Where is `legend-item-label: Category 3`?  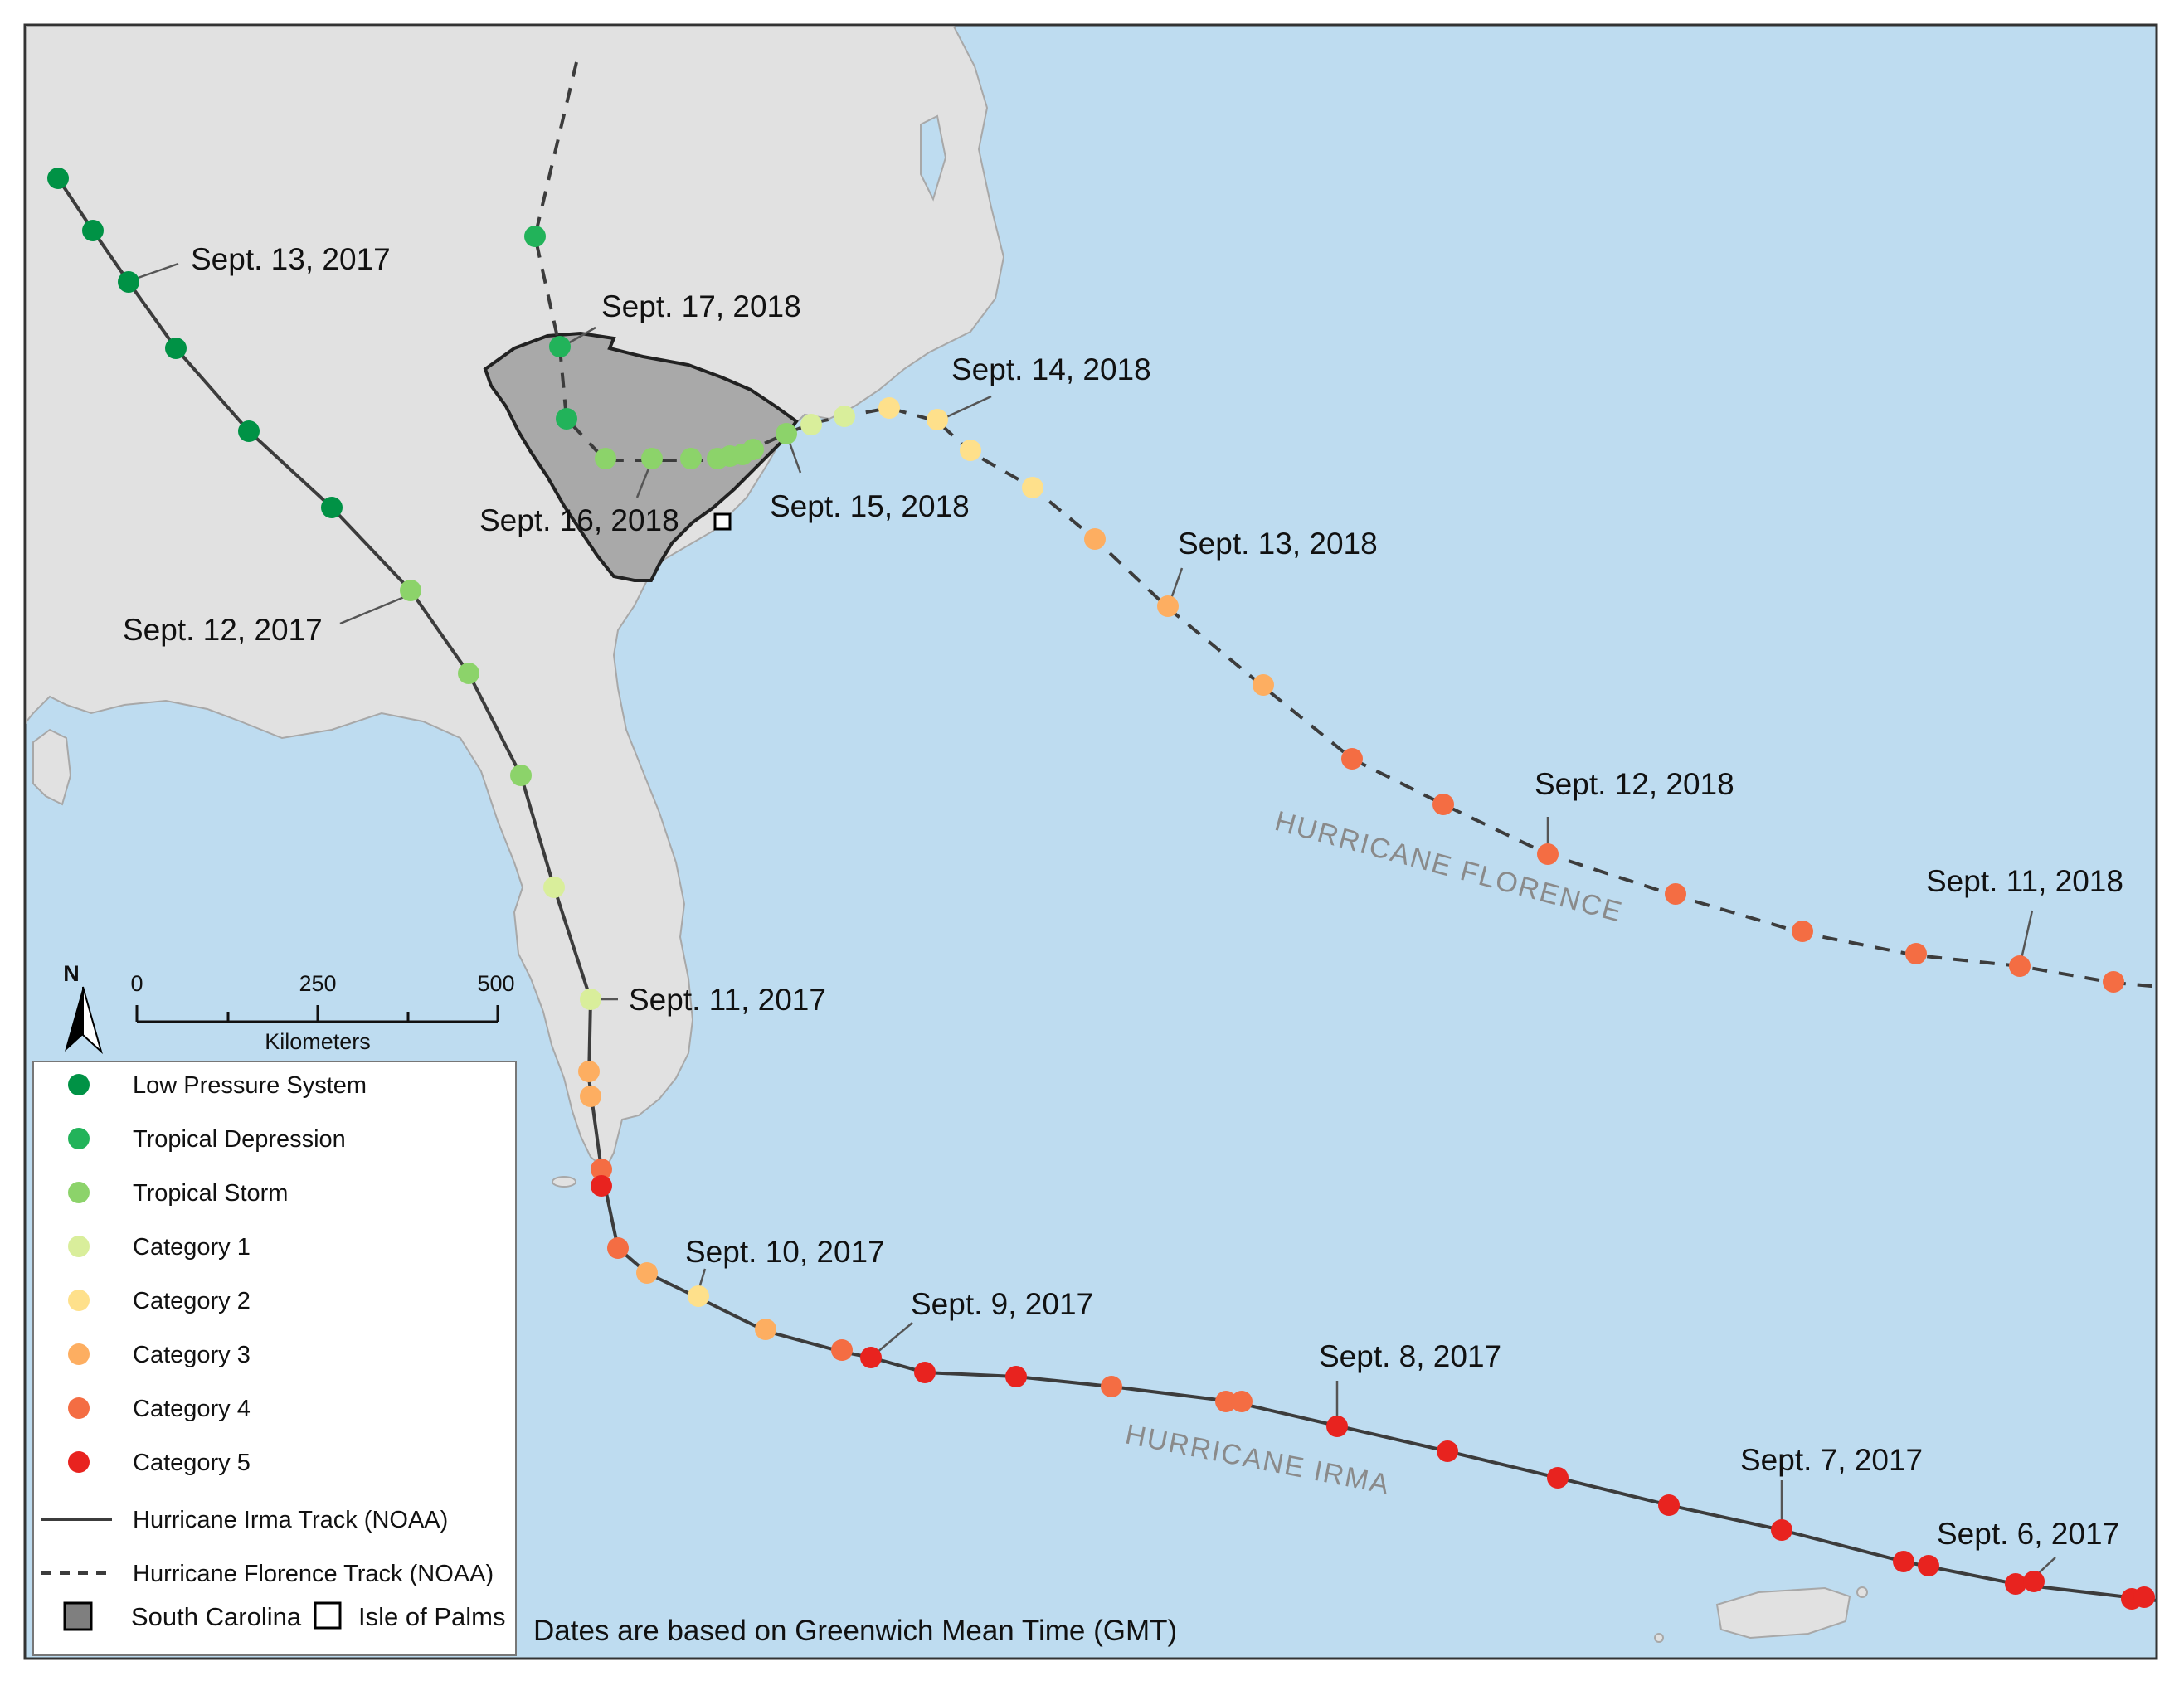 legend-item-label: Category 3 is located at coordinates (192, 1355).